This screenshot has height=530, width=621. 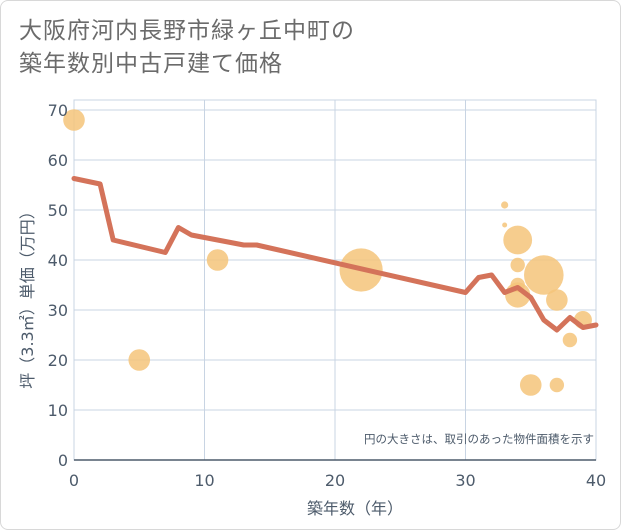 What do you see at coordinates (479, 439) in the screenshot?
I see `size-legend-note: 円の大きさは、取引のあった物件面積を示す` at bounding box center [479, 439].